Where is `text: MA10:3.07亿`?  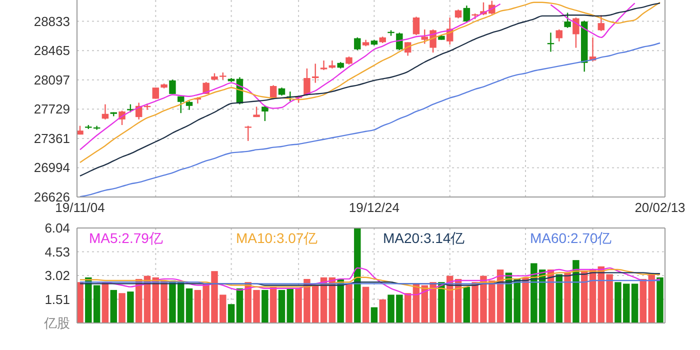
text: MA10:3.07亿 is located at coordinates (277, 238).